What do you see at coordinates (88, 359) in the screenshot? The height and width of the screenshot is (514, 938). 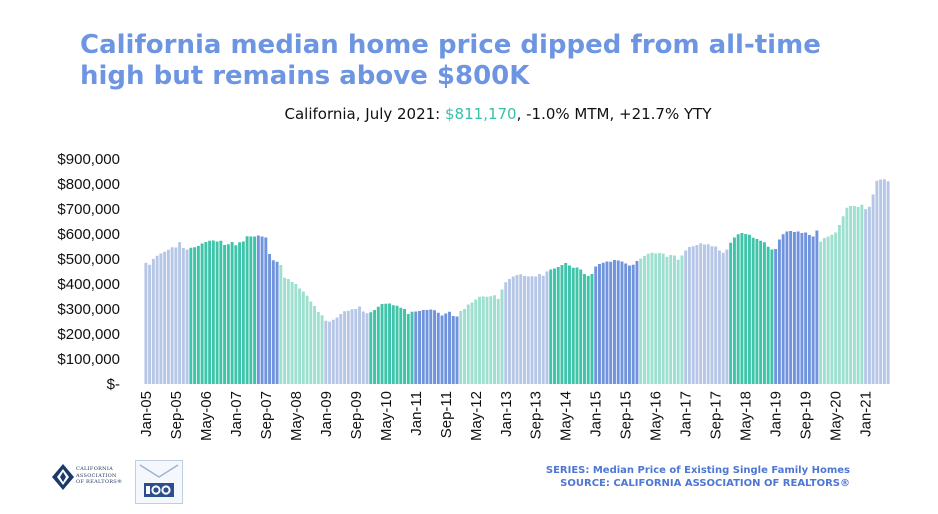 I see `y-tick-label: $100,000` at bounding box center [88, 359].